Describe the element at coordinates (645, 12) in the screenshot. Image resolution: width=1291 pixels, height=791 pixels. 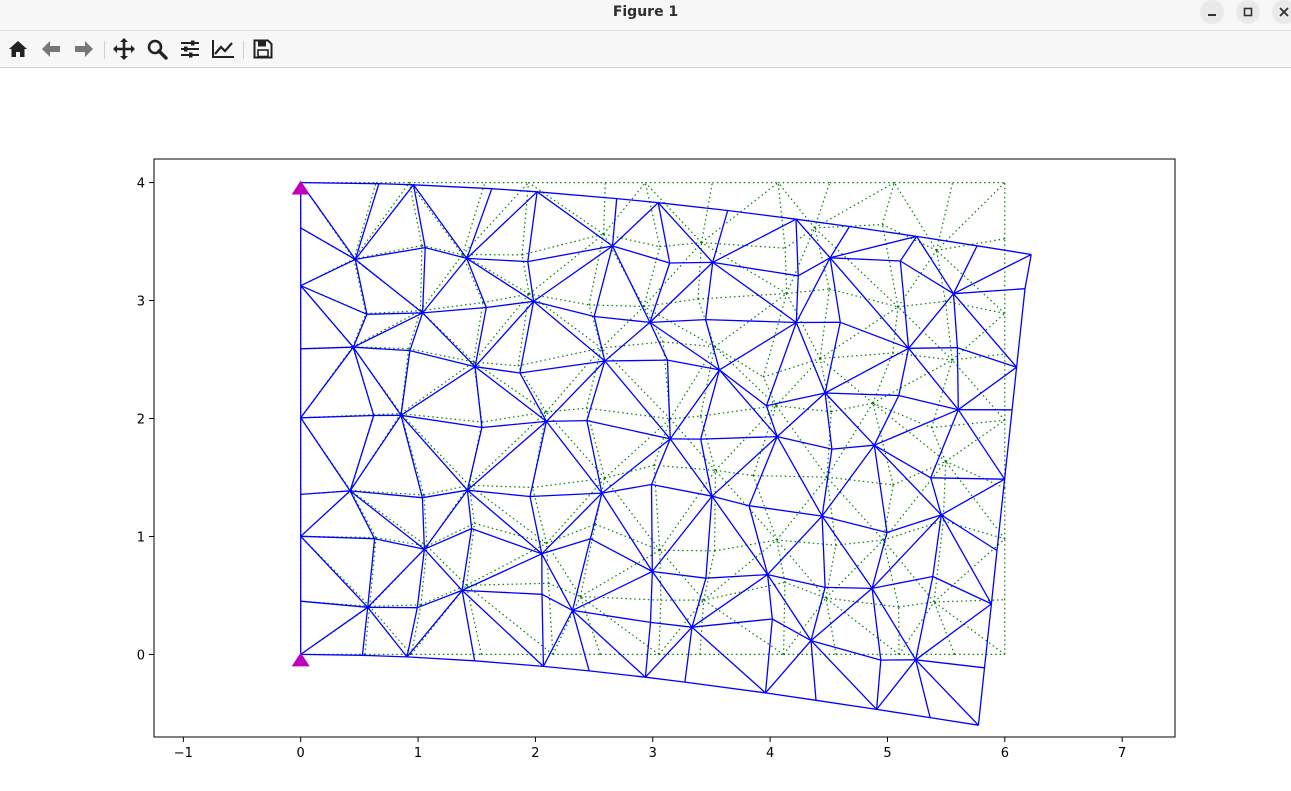
I see `window-title: Figure 1` at that location.